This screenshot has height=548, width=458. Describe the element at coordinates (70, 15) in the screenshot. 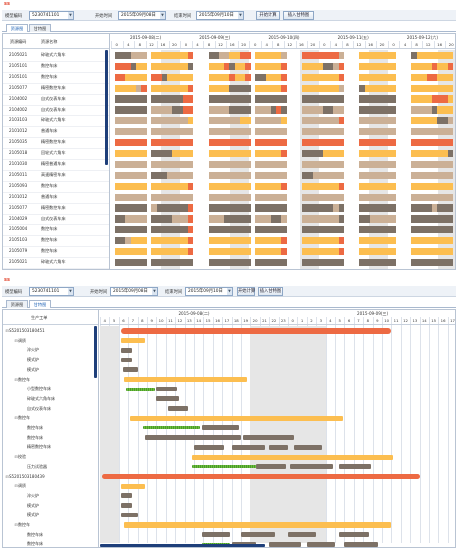

I see `chevron-down-icon: ▼` at that location.